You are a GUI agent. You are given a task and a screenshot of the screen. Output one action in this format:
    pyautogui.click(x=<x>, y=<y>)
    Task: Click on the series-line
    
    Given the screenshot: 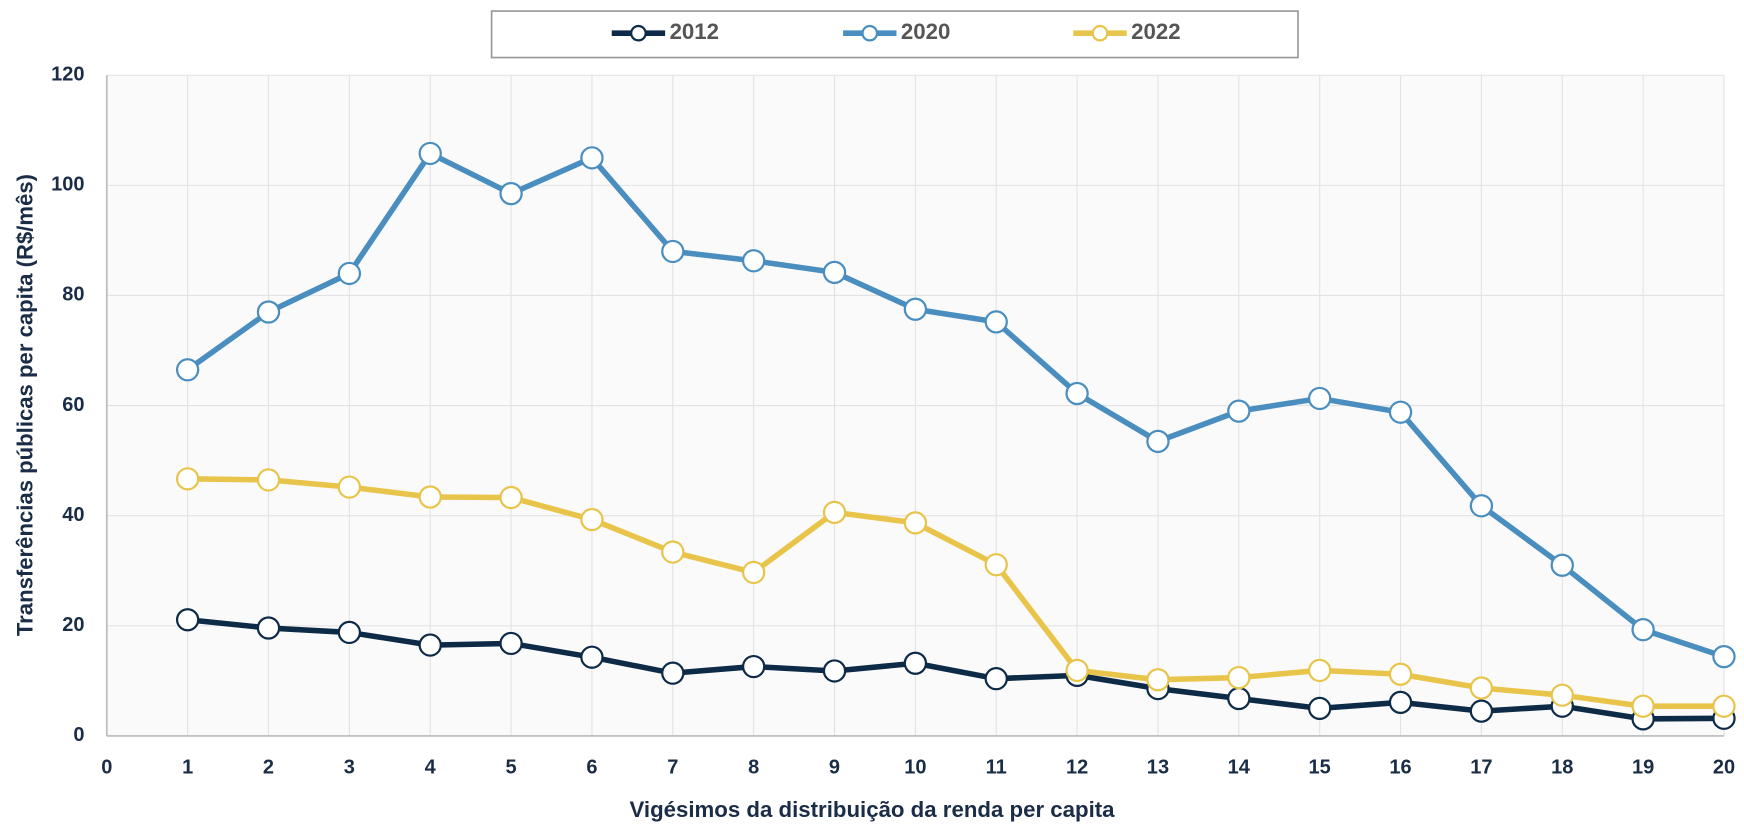 What is the action you would take?
    pyautogui.click(x=955, y=669)
    